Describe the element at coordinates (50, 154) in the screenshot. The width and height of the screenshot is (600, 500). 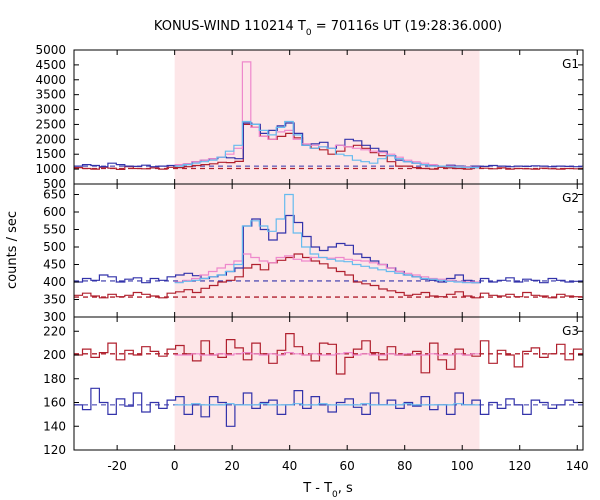
I see `y-tick-label: 1500` at that location.